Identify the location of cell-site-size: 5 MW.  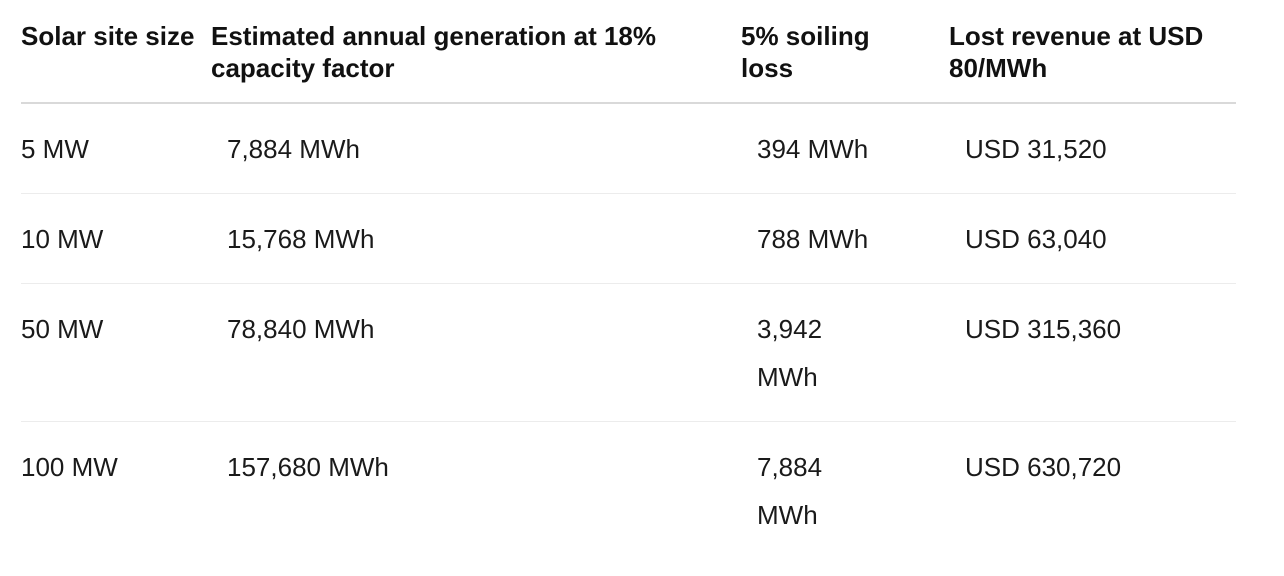
(116, 148).